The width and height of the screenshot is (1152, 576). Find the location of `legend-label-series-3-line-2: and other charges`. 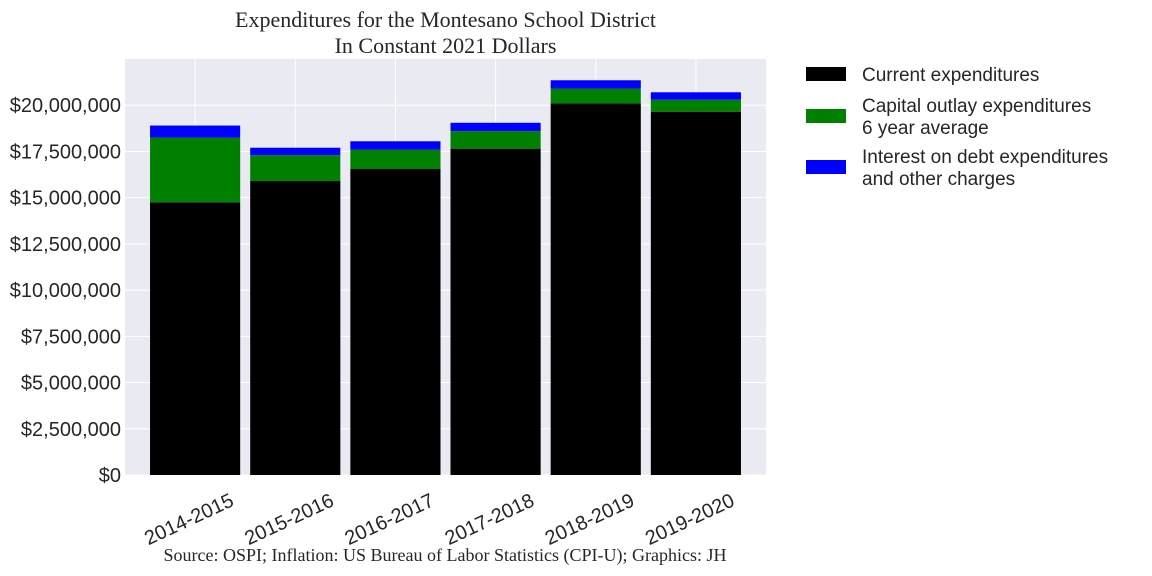

legend-label-series-3-line-2: and other charges is located at coordinates (938, 179).